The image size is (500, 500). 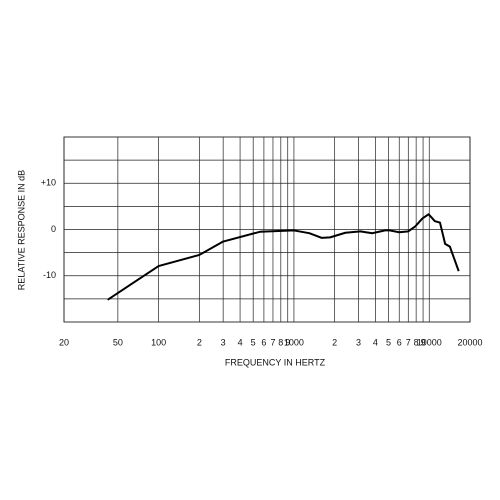 I want to click on x-axis-label: FREQUENCY IN HERTZ, so click(x=275, y=362).